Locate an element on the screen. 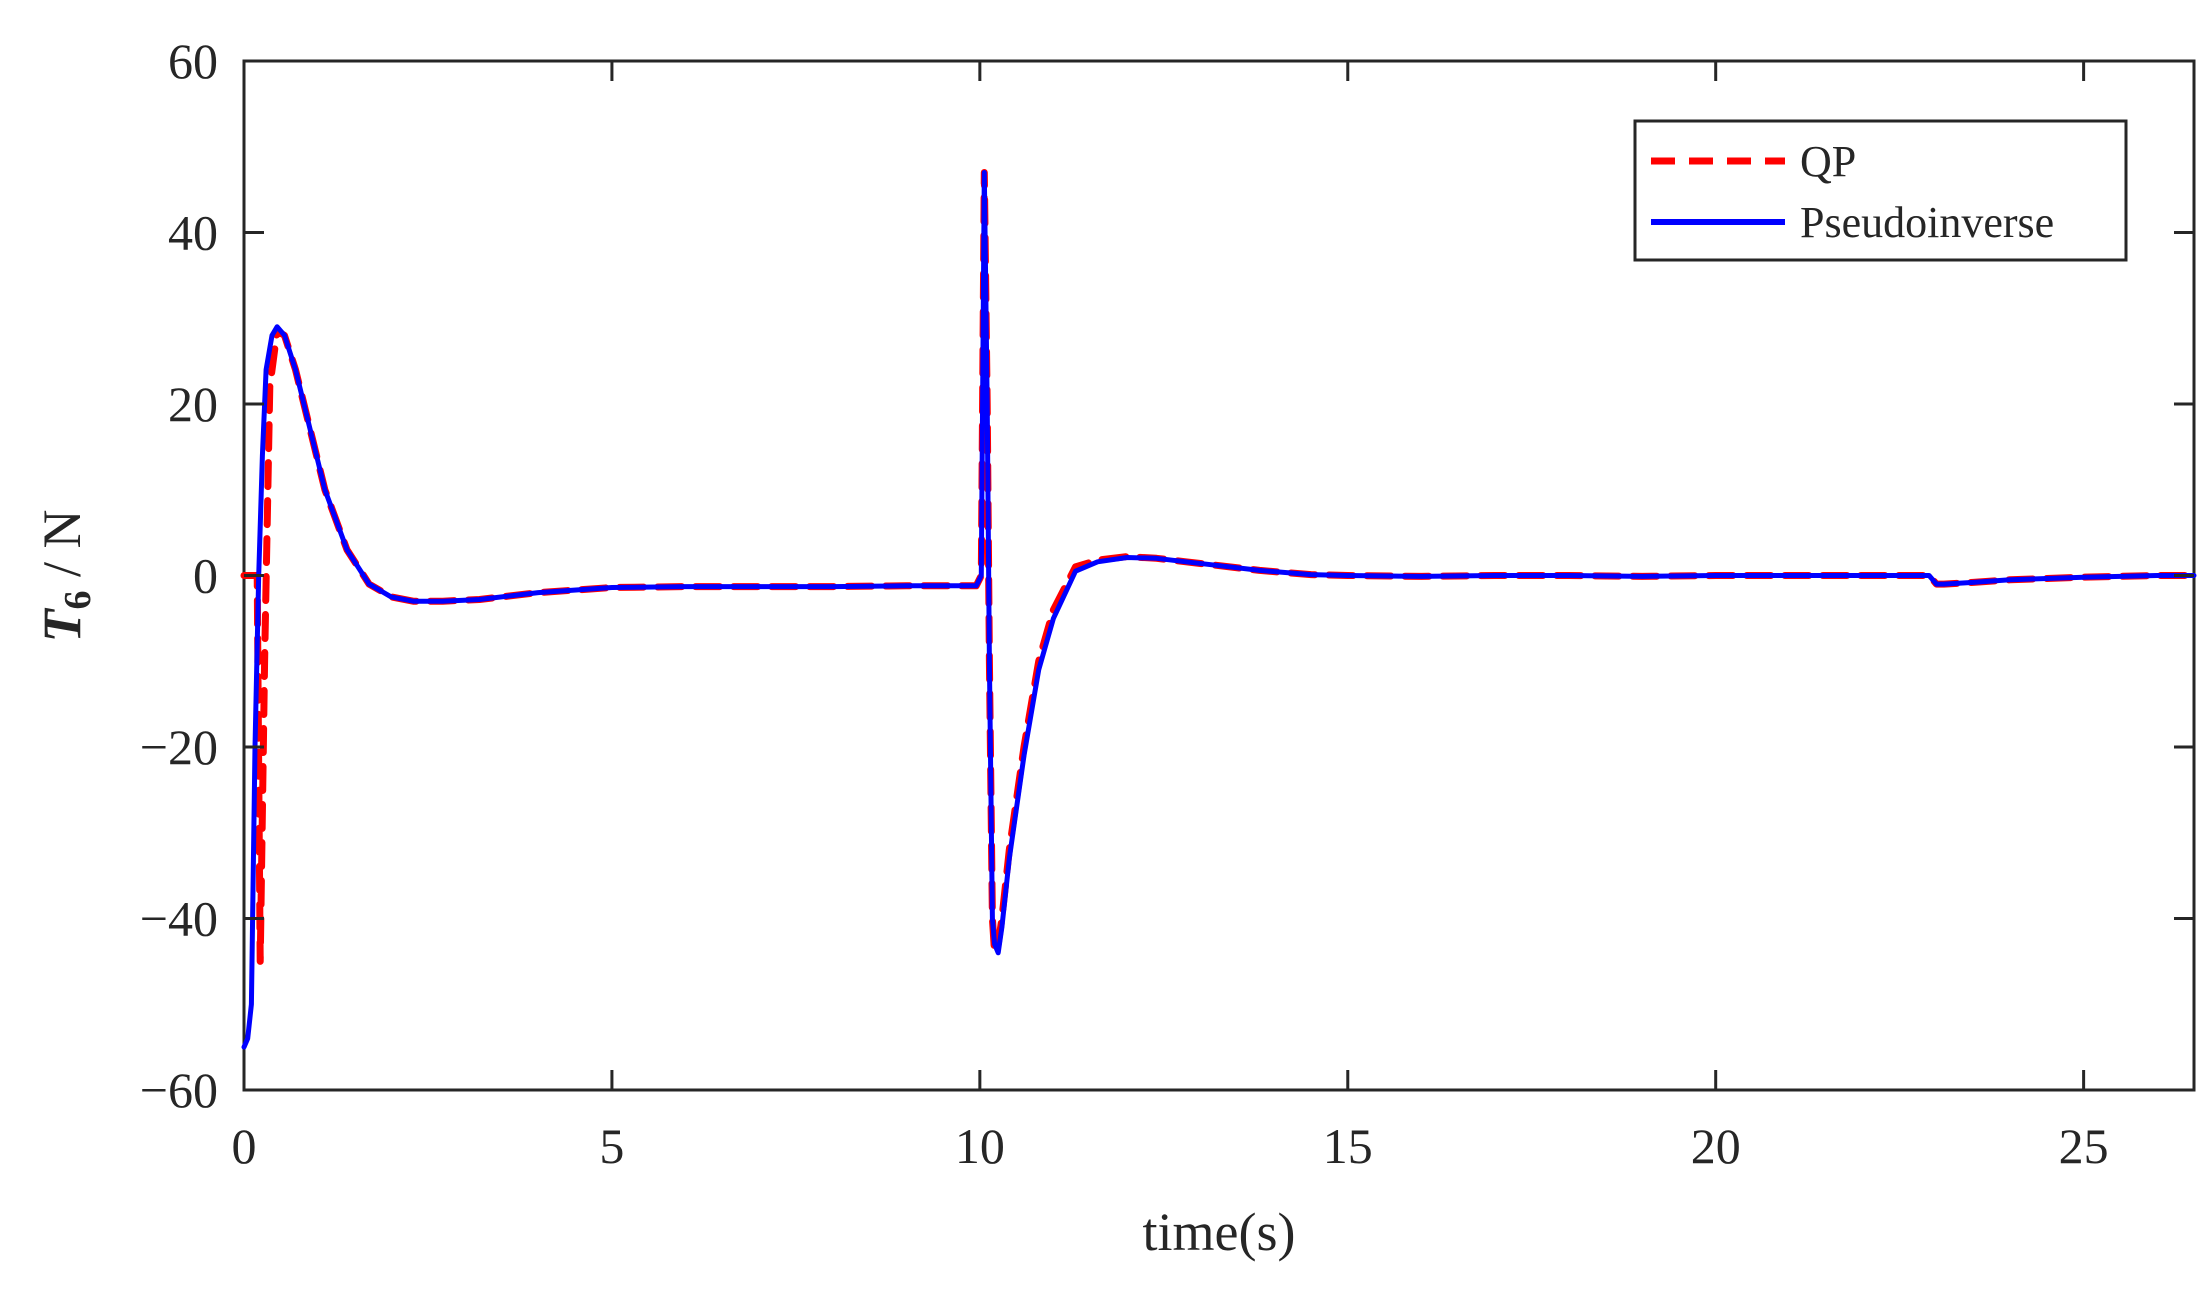  x-tick-label: 5 is located at coordinates (611, 1146).